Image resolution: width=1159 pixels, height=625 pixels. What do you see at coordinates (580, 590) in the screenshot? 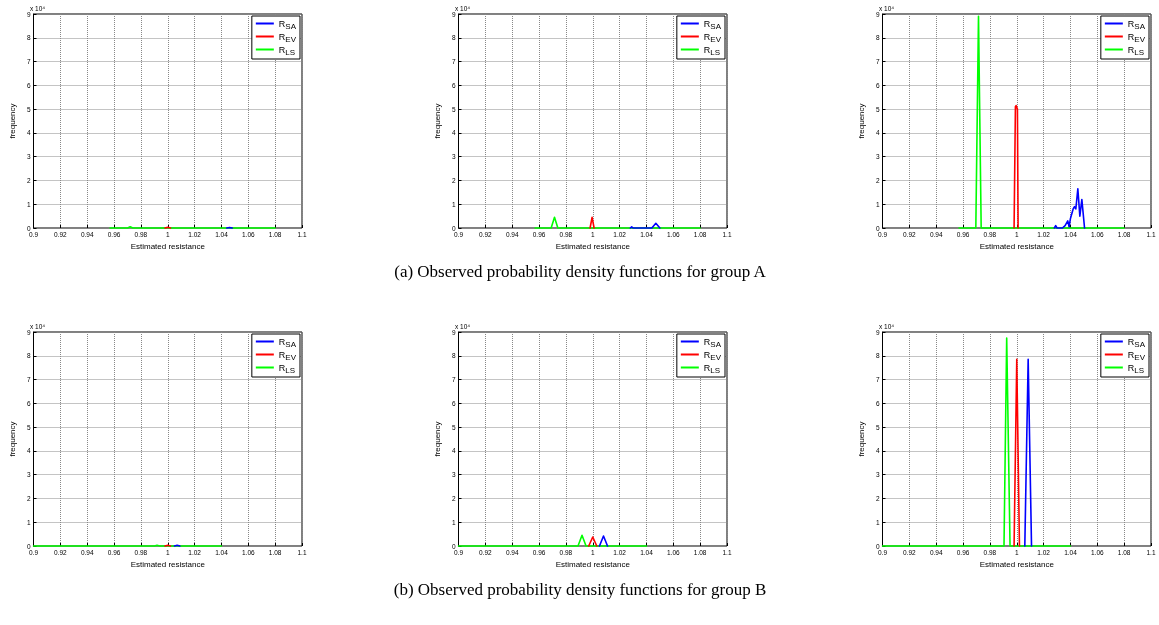
I see `text: (b) Observed probability density functions for group B` at bounding box center [580, 590].